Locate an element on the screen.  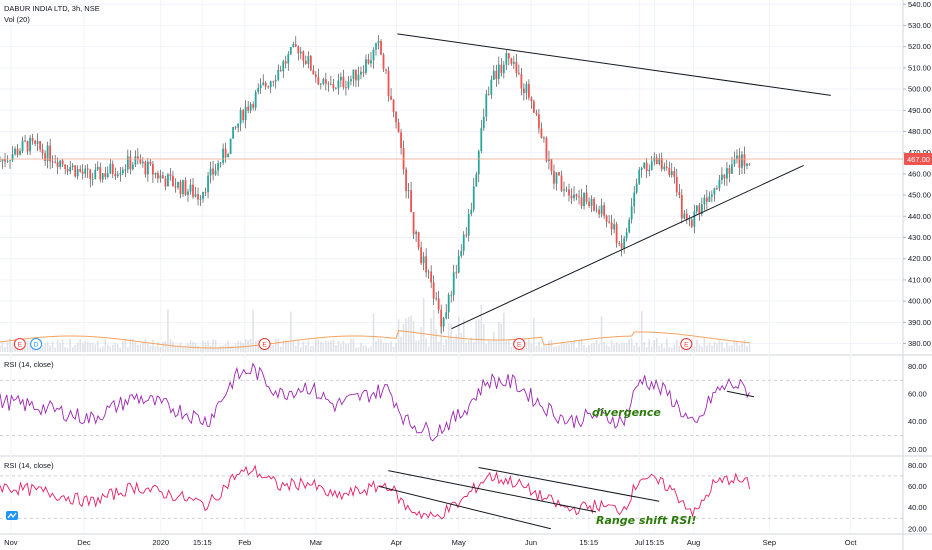
symbol-title: DABUR INDIA LTD, 3h, NSE is located at coordinates (52, 8).